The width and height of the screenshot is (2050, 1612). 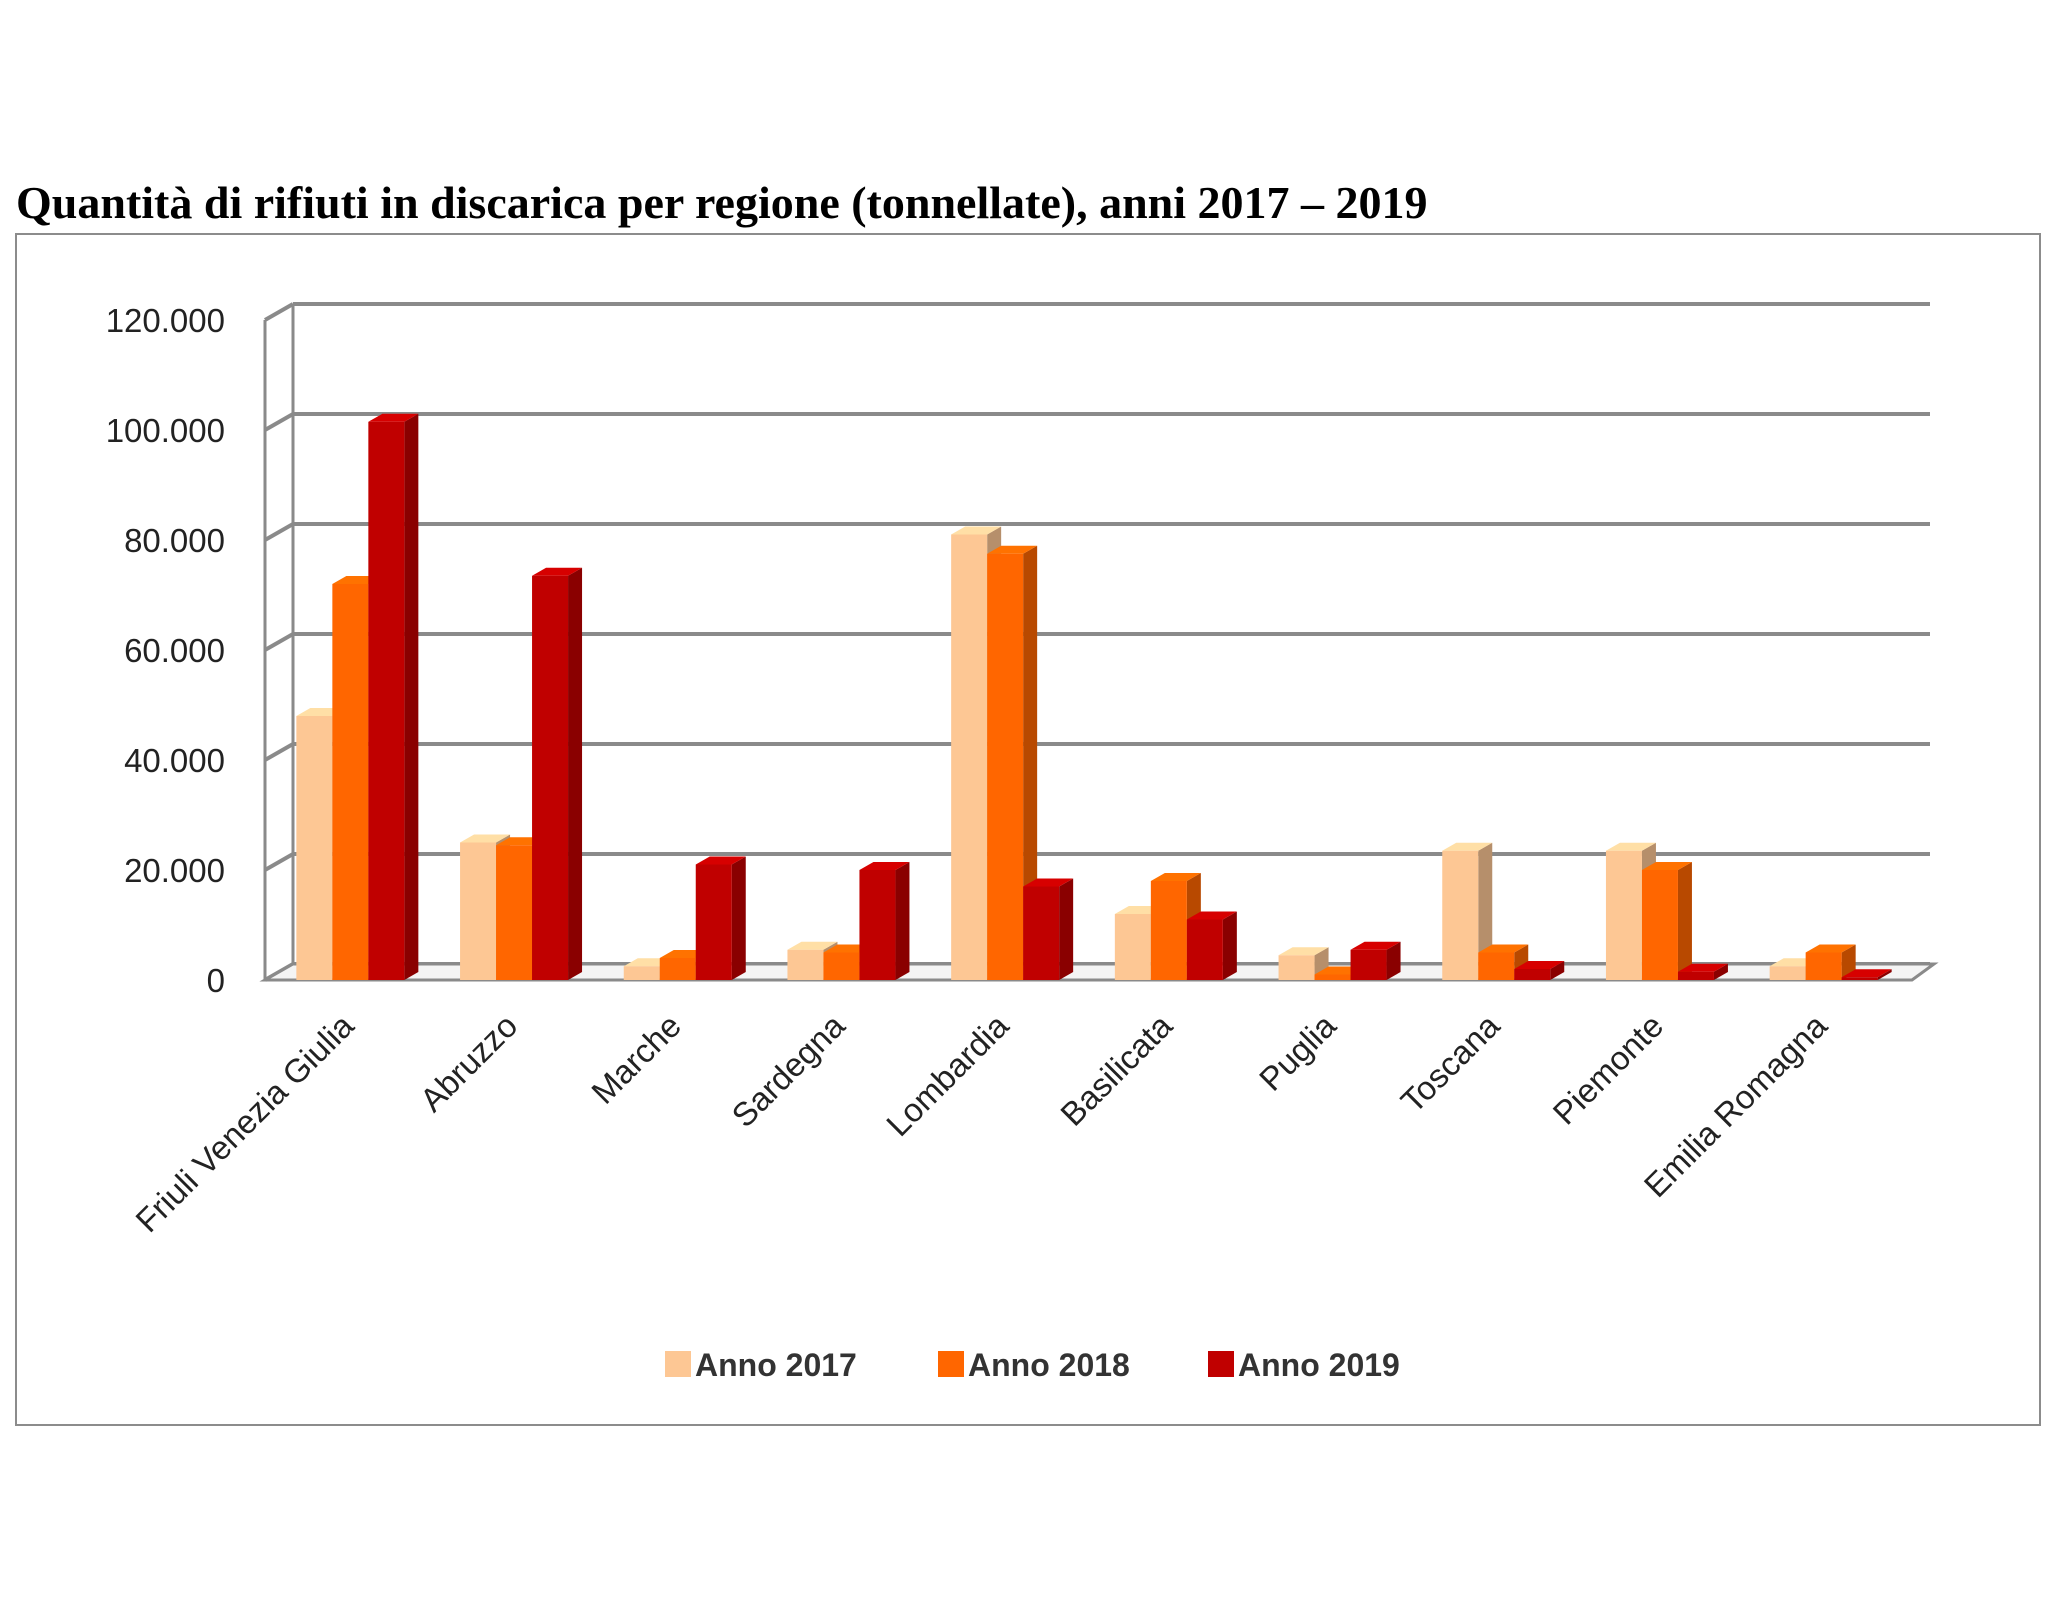 I want to click on y-tick-label: 0, so click(x=216, y=980).